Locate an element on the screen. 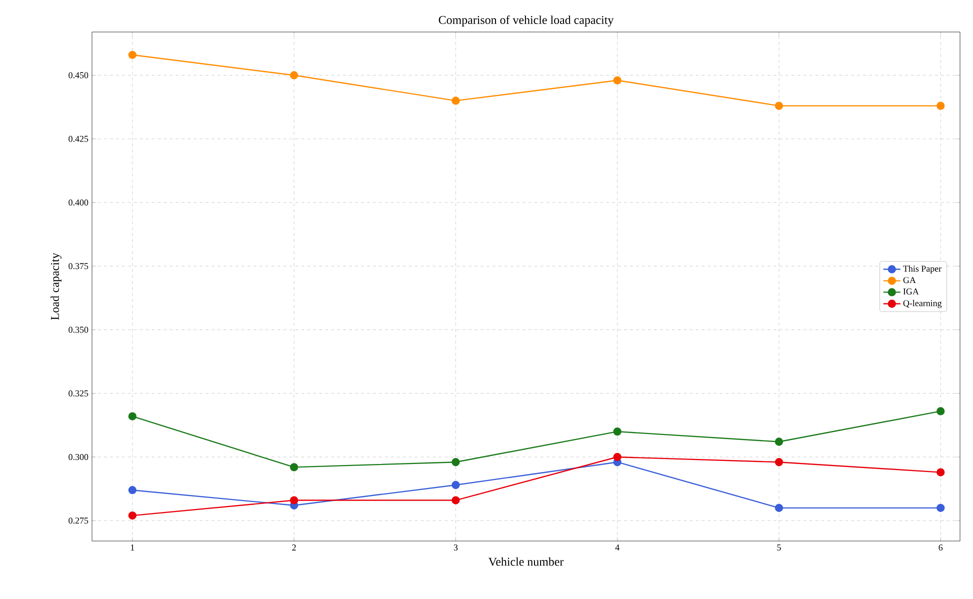  legend-label: Q-learning is located at coordinates (922, 304).